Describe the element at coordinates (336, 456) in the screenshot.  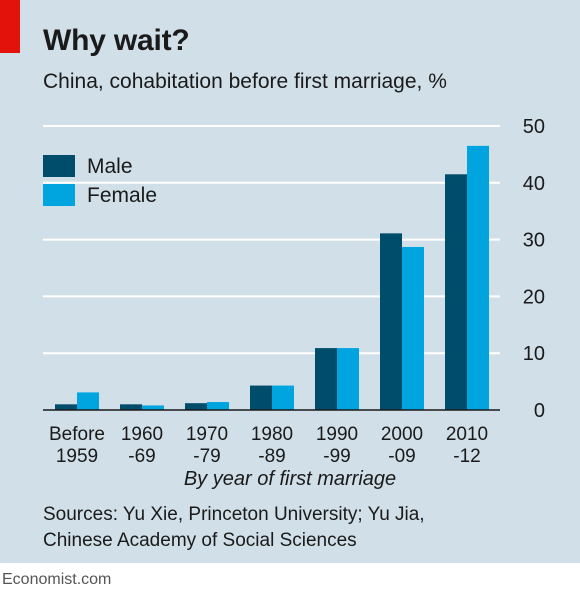
I see `x-tick-label: -99` at that location.